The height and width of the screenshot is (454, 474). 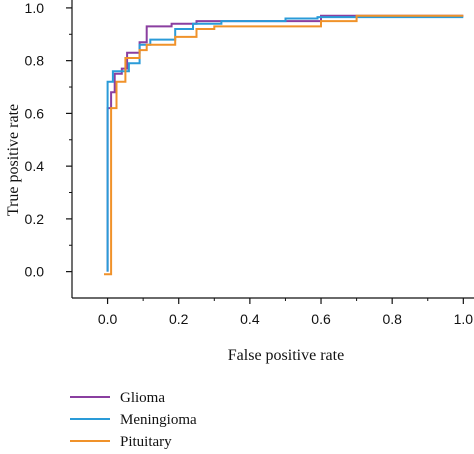 What do you see at coordinates (286, 355) in the screenshot?
I see `x-axis-title: False positive rate` at bounding box center [286, 355].